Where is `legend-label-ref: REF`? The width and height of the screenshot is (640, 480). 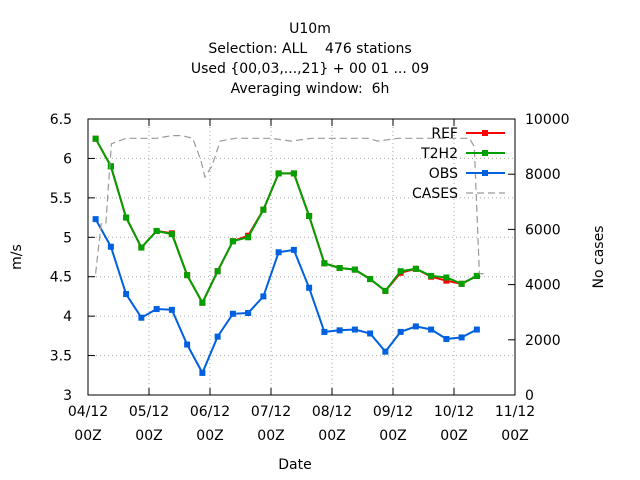 legend-label-ref: REF is located at coordinates (444, 134).